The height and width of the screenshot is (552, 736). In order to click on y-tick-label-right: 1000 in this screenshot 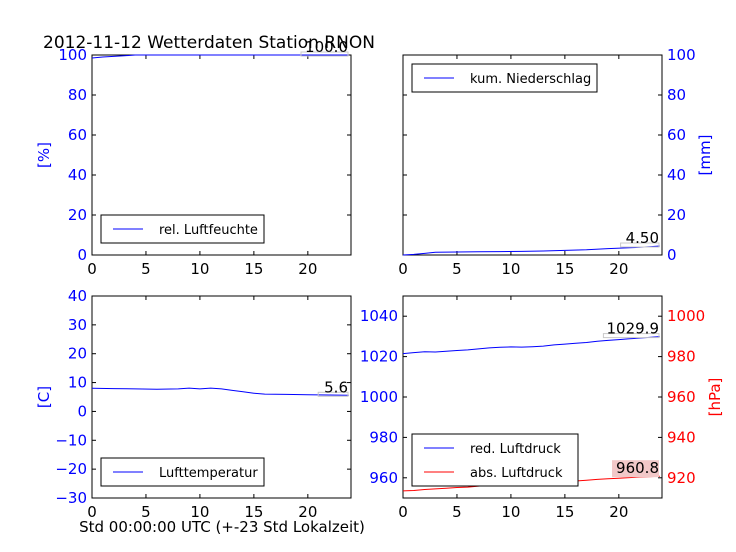, I will do `click(686, 316)`.